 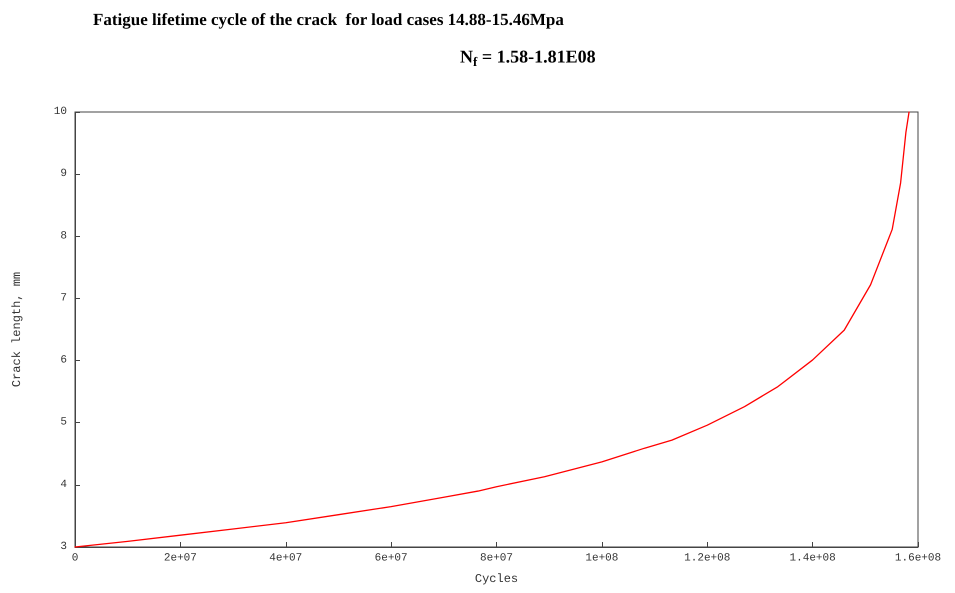 I want to click on y-tick-label: 6, so click(x=63, y=360).